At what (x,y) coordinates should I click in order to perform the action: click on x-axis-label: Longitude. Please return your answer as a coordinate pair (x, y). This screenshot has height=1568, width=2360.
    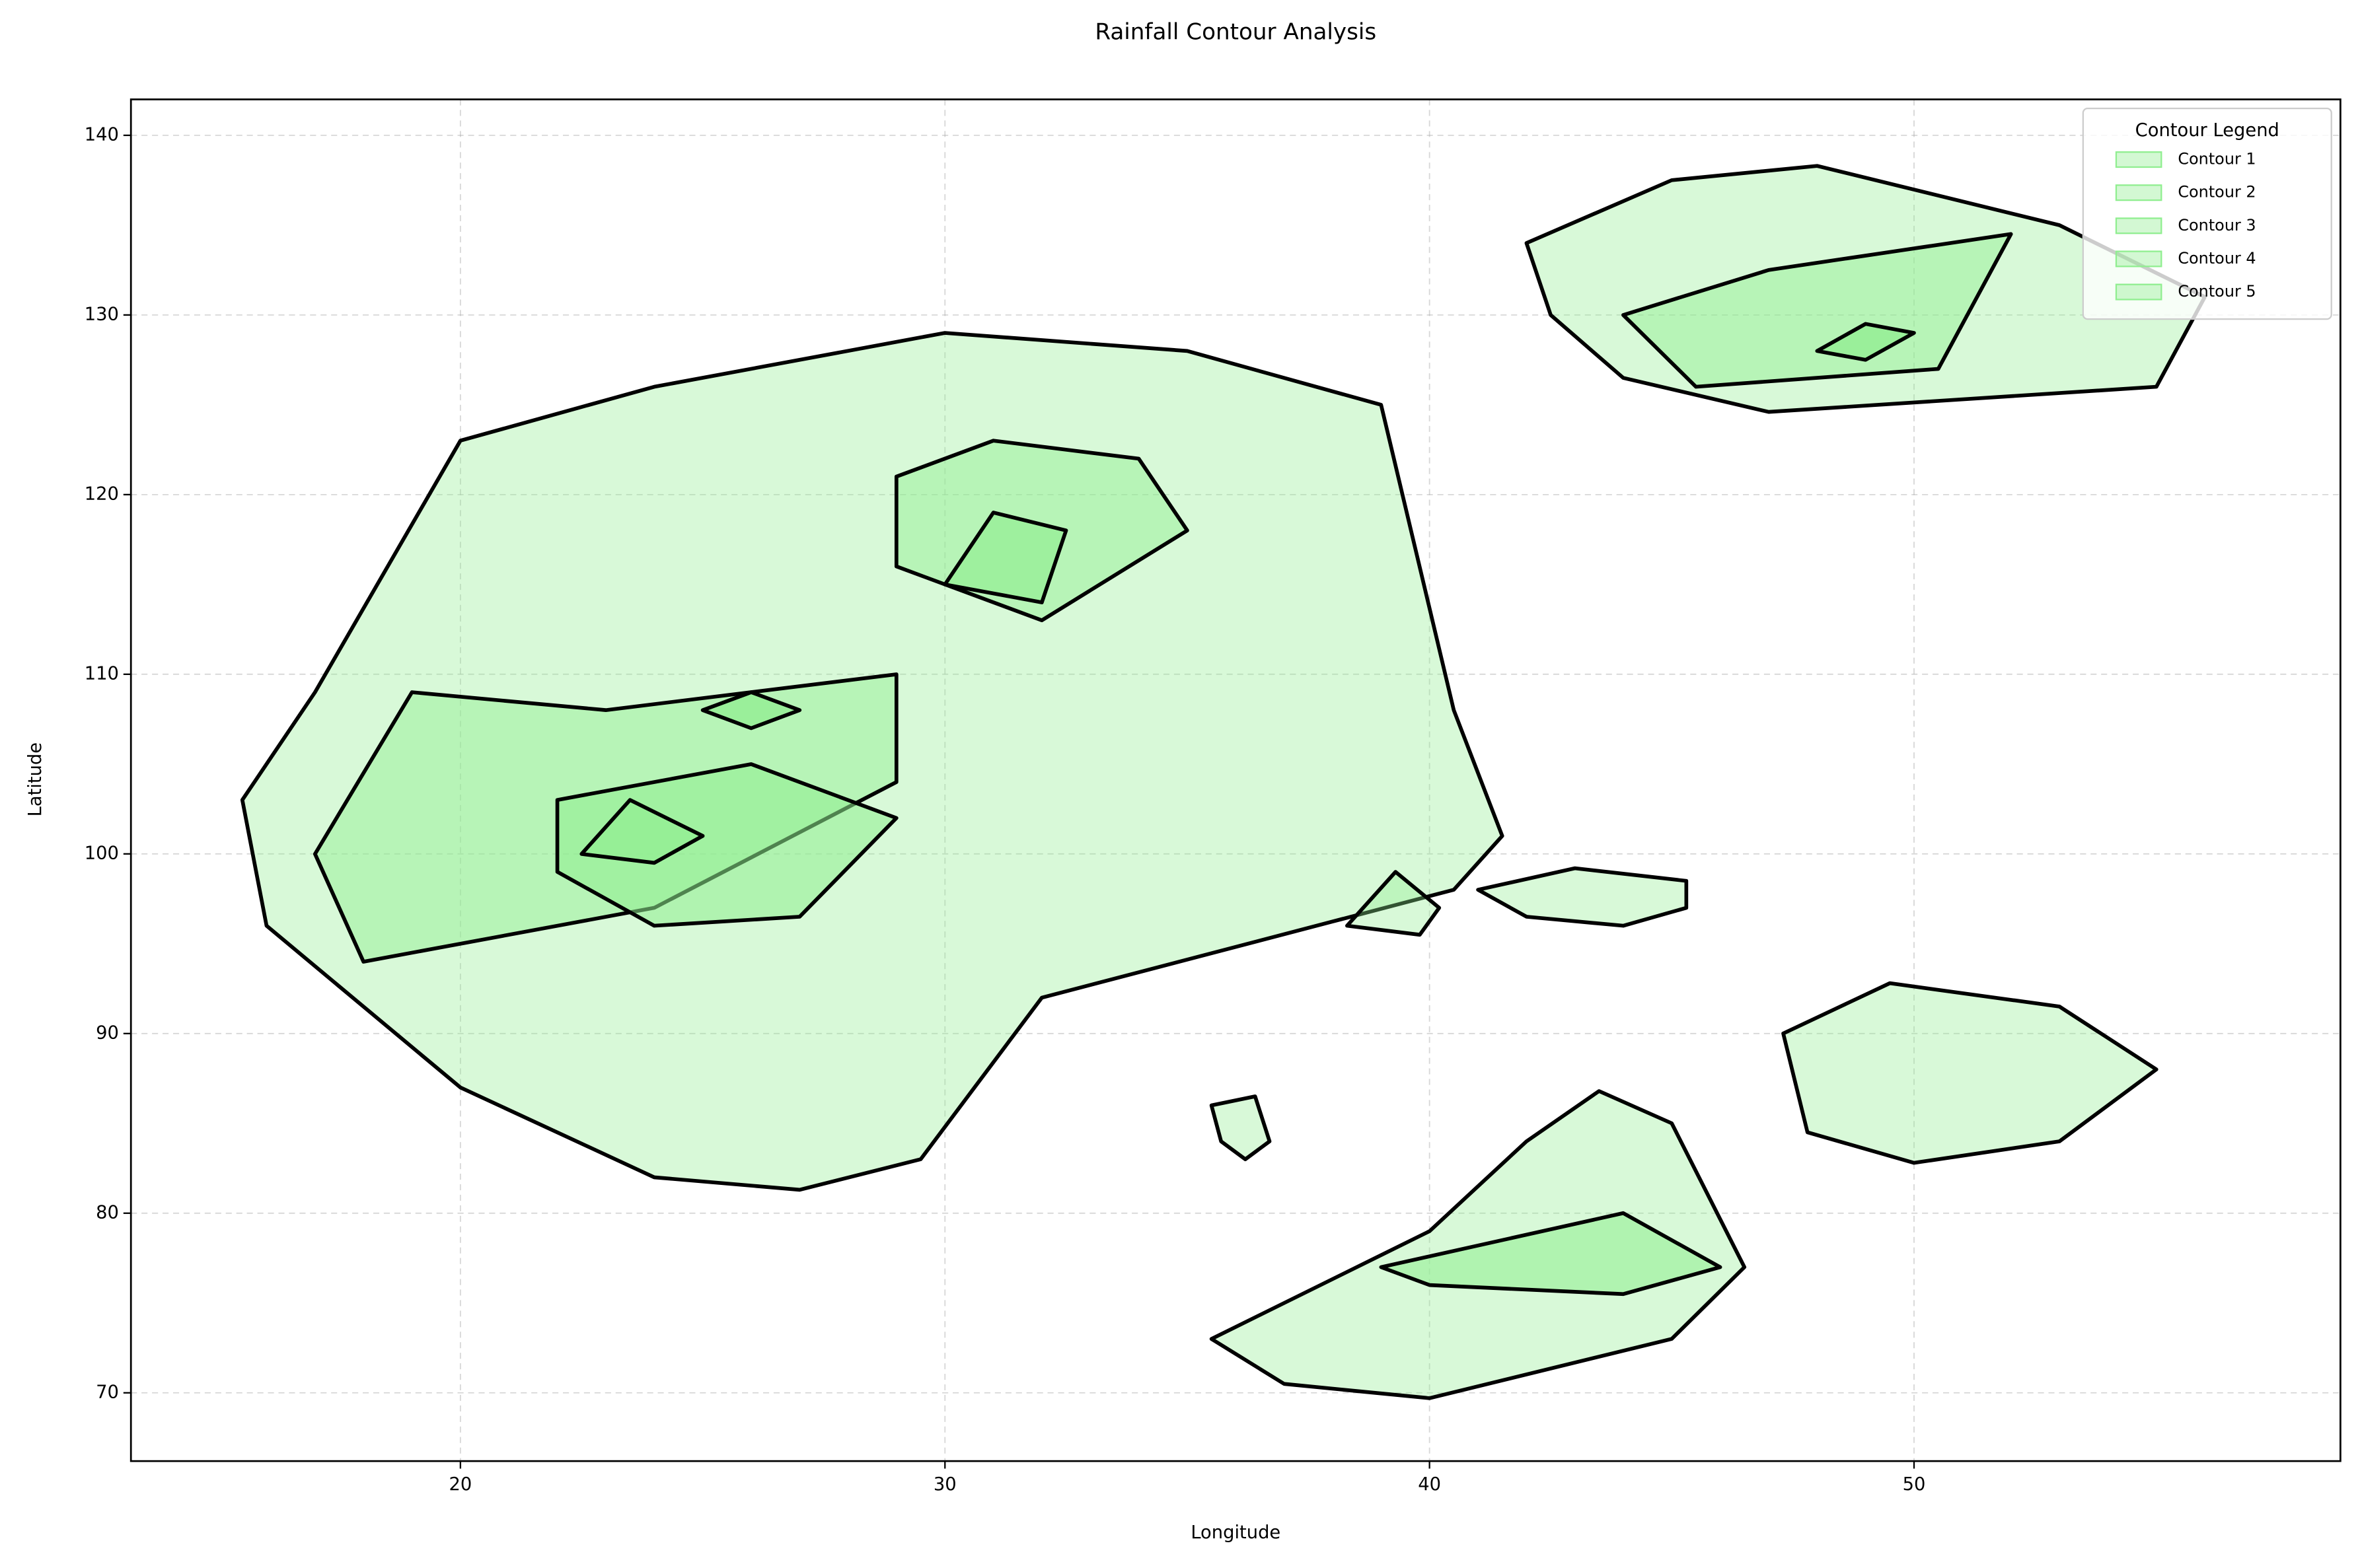
    Looking at the image, I should click on (1235, 1532).